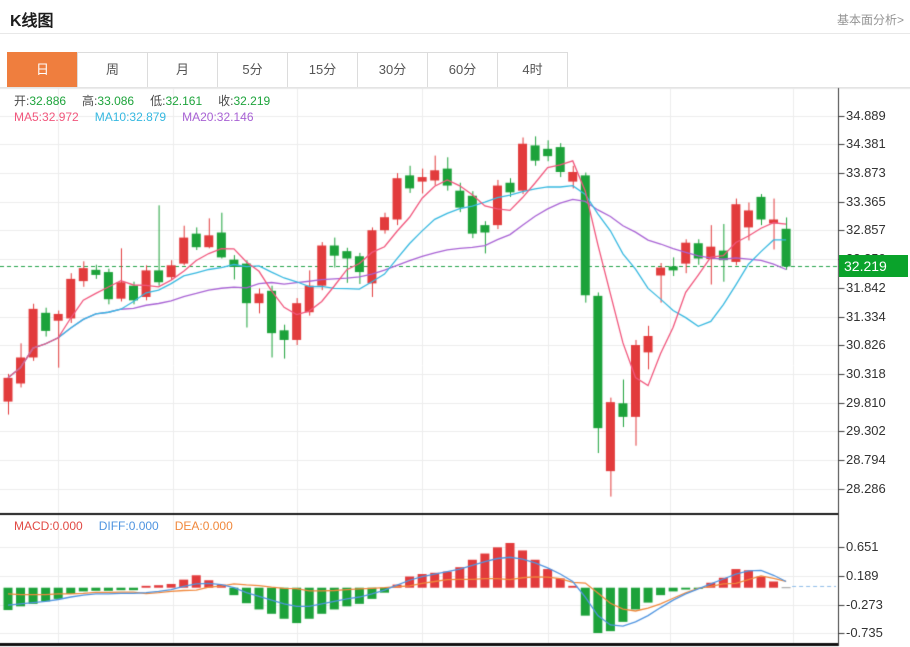  What do you see at coordinates (244, 101) in the screenshot?
I see `legend-item: 收:32.219` at bounding box center [244, 101].